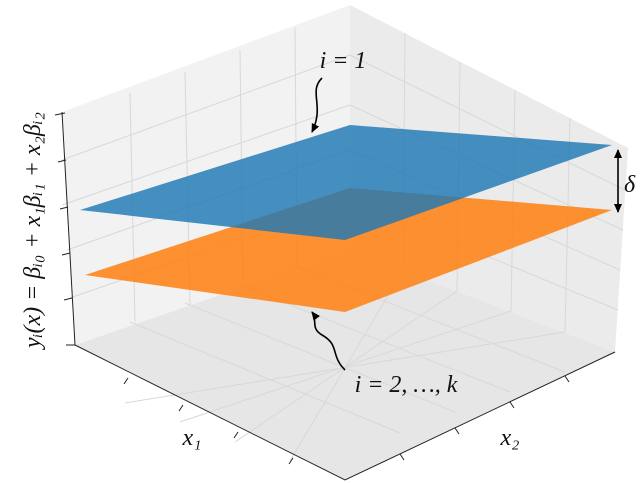 This screenshot has height=483, width=640. I want to click on arrow-top, so click(317, 105).